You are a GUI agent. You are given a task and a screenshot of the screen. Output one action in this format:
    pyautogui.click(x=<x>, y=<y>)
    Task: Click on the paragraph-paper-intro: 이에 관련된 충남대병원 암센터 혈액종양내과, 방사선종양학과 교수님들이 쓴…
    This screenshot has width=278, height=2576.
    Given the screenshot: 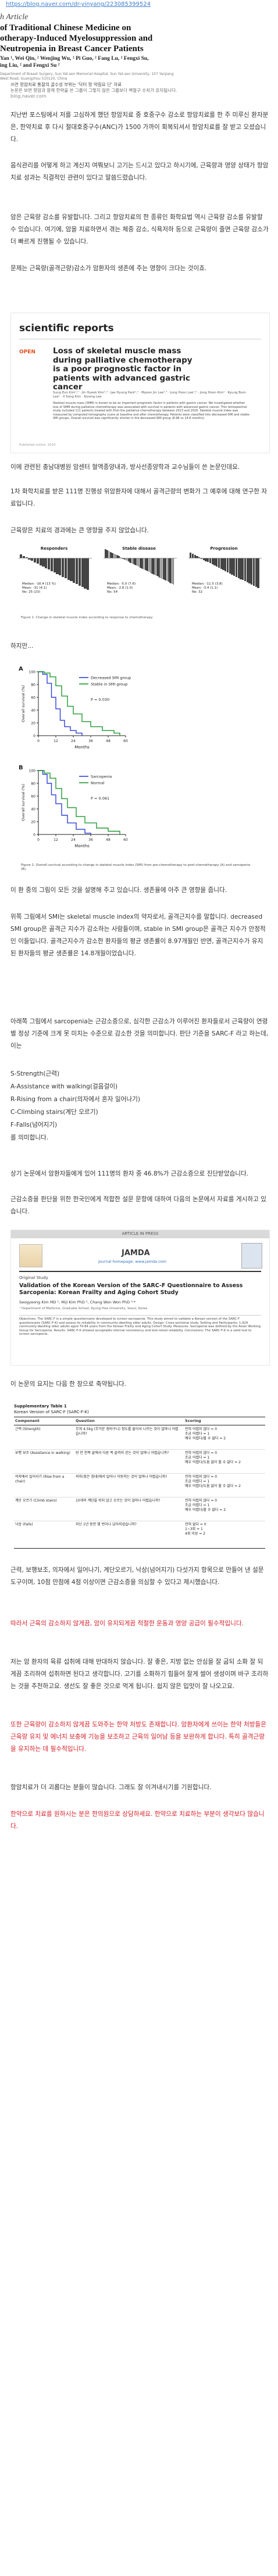 What is the action you would take?
    pyautogui.click(x=125, y=467)
    